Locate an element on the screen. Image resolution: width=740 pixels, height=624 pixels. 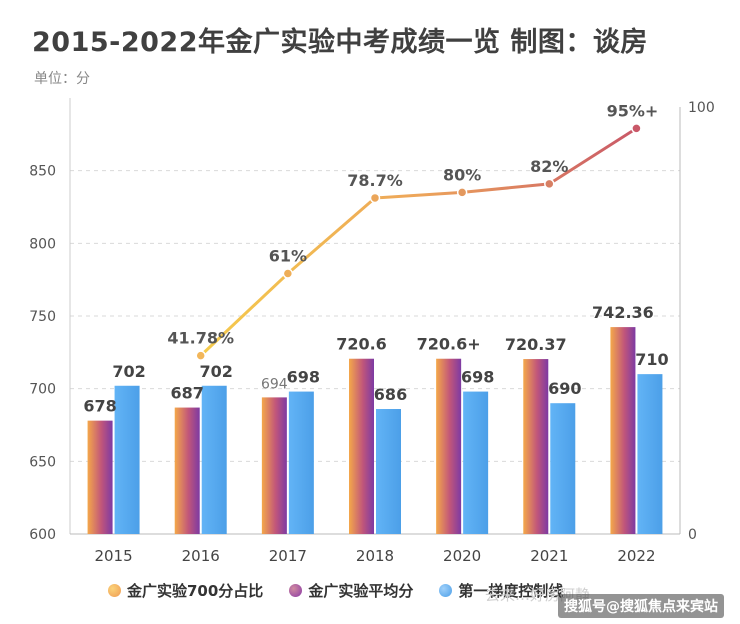
y2-tick-label: 100 is located at coordinates (701, 108).